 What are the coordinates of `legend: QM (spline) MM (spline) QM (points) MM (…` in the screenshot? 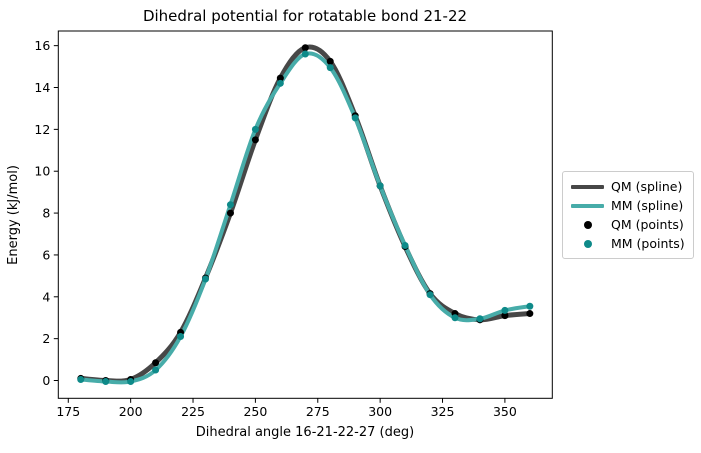 It's located at (628, 215).